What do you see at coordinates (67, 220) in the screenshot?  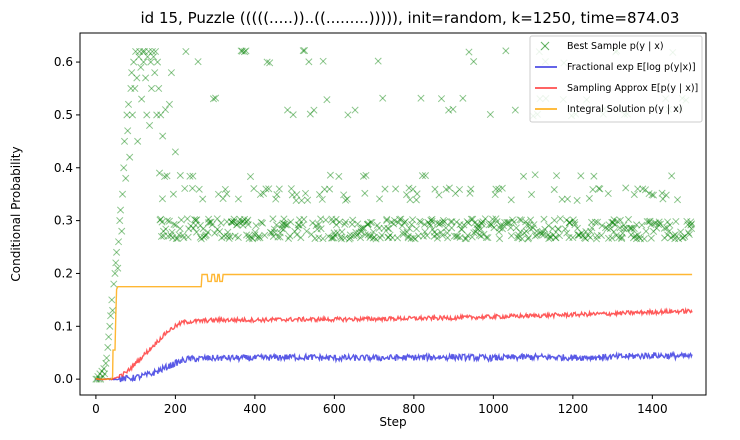 I see `y-axis: 0.0 0.1 0.2 0.3 0.4 0.5 0.6` at bounding box center [67, 220].